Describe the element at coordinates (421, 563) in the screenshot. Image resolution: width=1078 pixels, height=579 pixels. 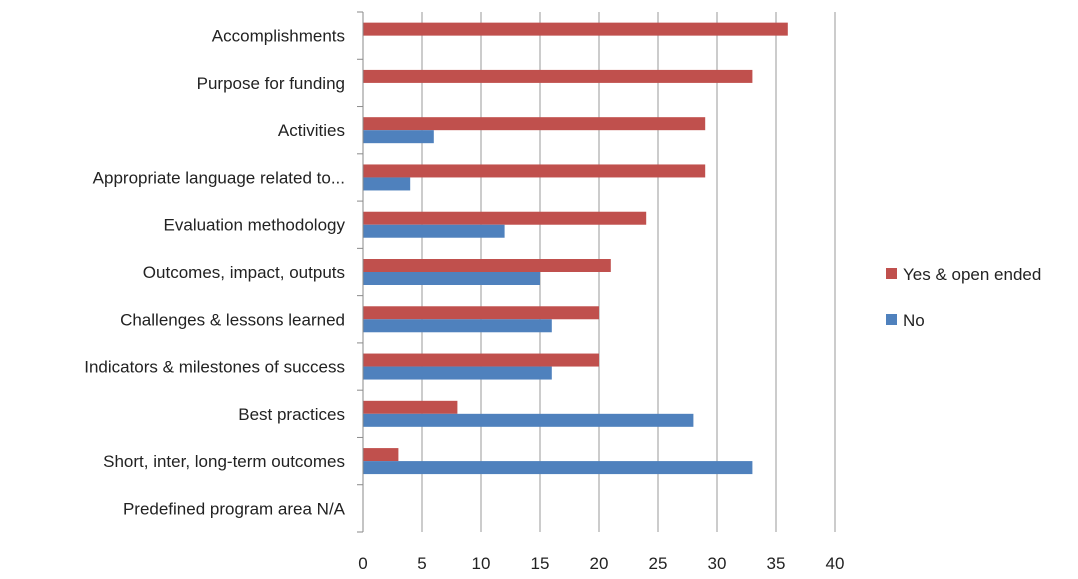
I see `x-tick-label-5: 5` at that location.